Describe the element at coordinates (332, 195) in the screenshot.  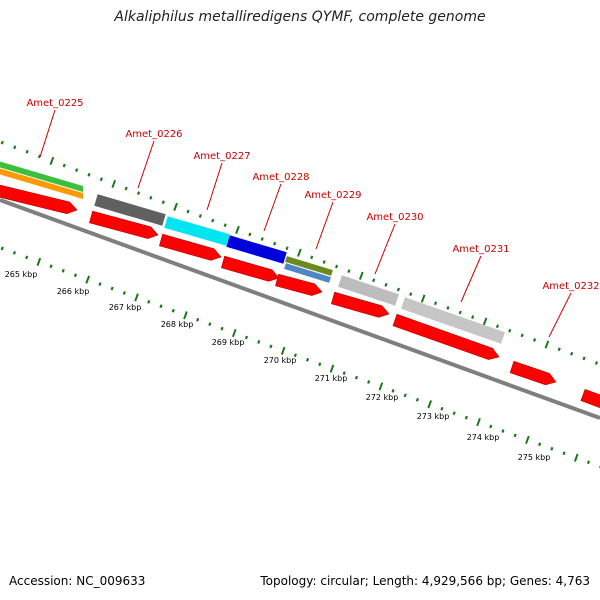
I see `gene-label: Amet_0229` at that location.